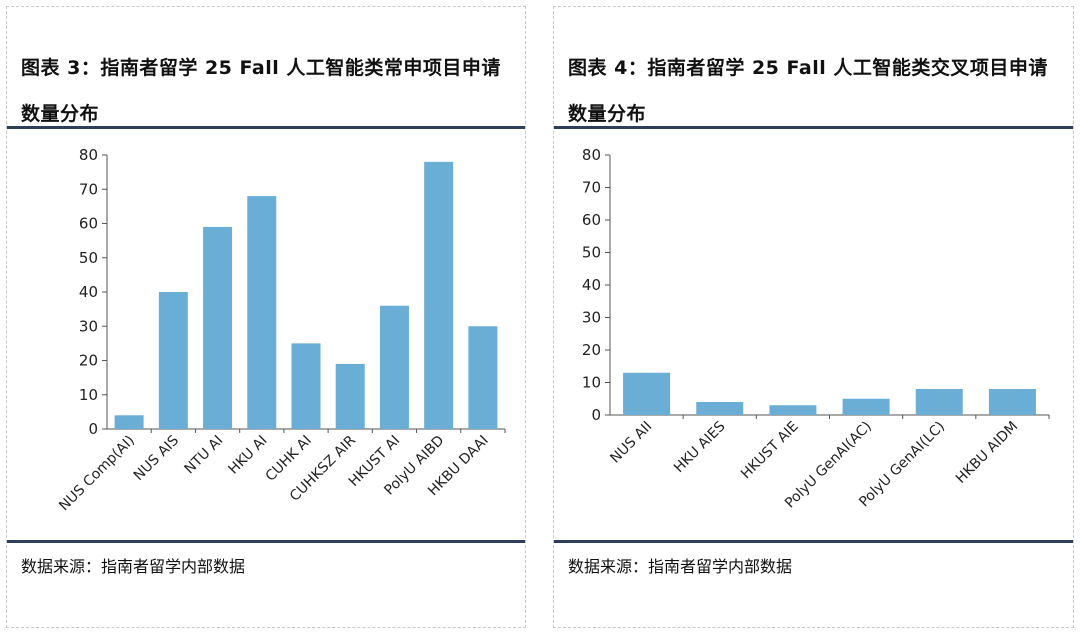 The image size is (1080, 635). I want to click on x-tick-label: NUS AII, so click(631, 443).